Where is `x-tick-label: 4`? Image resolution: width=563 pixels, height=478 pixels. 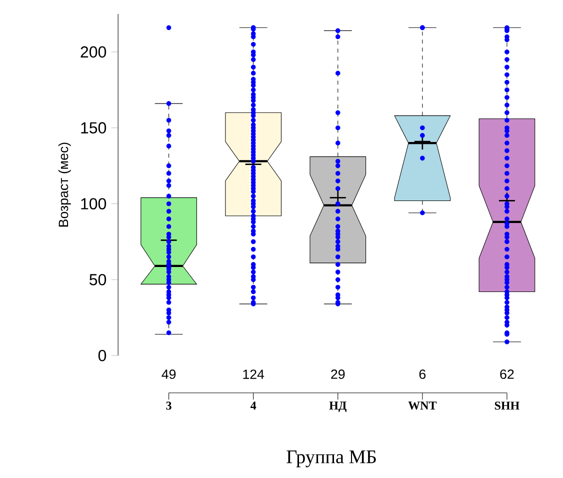
x-tick-label: 4 is located at coordinates (253, 406).